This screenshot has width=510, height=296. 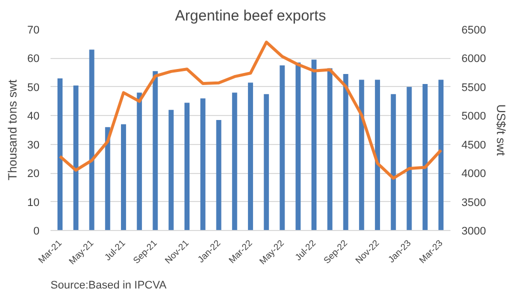 What do you see at coordinates (474, 145) in the screenshot?
I see `y2-tick-label: 4500` at bounding box center [474, 145].